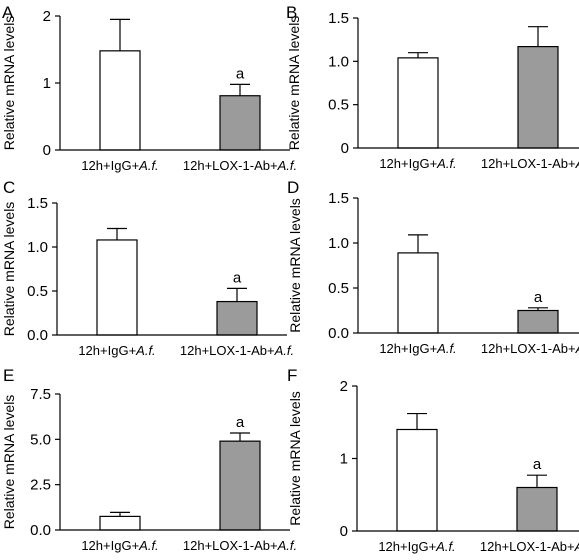 The width and height of the screenshot is (579, 560). What do you see at coordinates (9, 83) in the screenshot?
I see `y-axis-label-a: Relative mRNA levels` at bounding box center [9, 83].